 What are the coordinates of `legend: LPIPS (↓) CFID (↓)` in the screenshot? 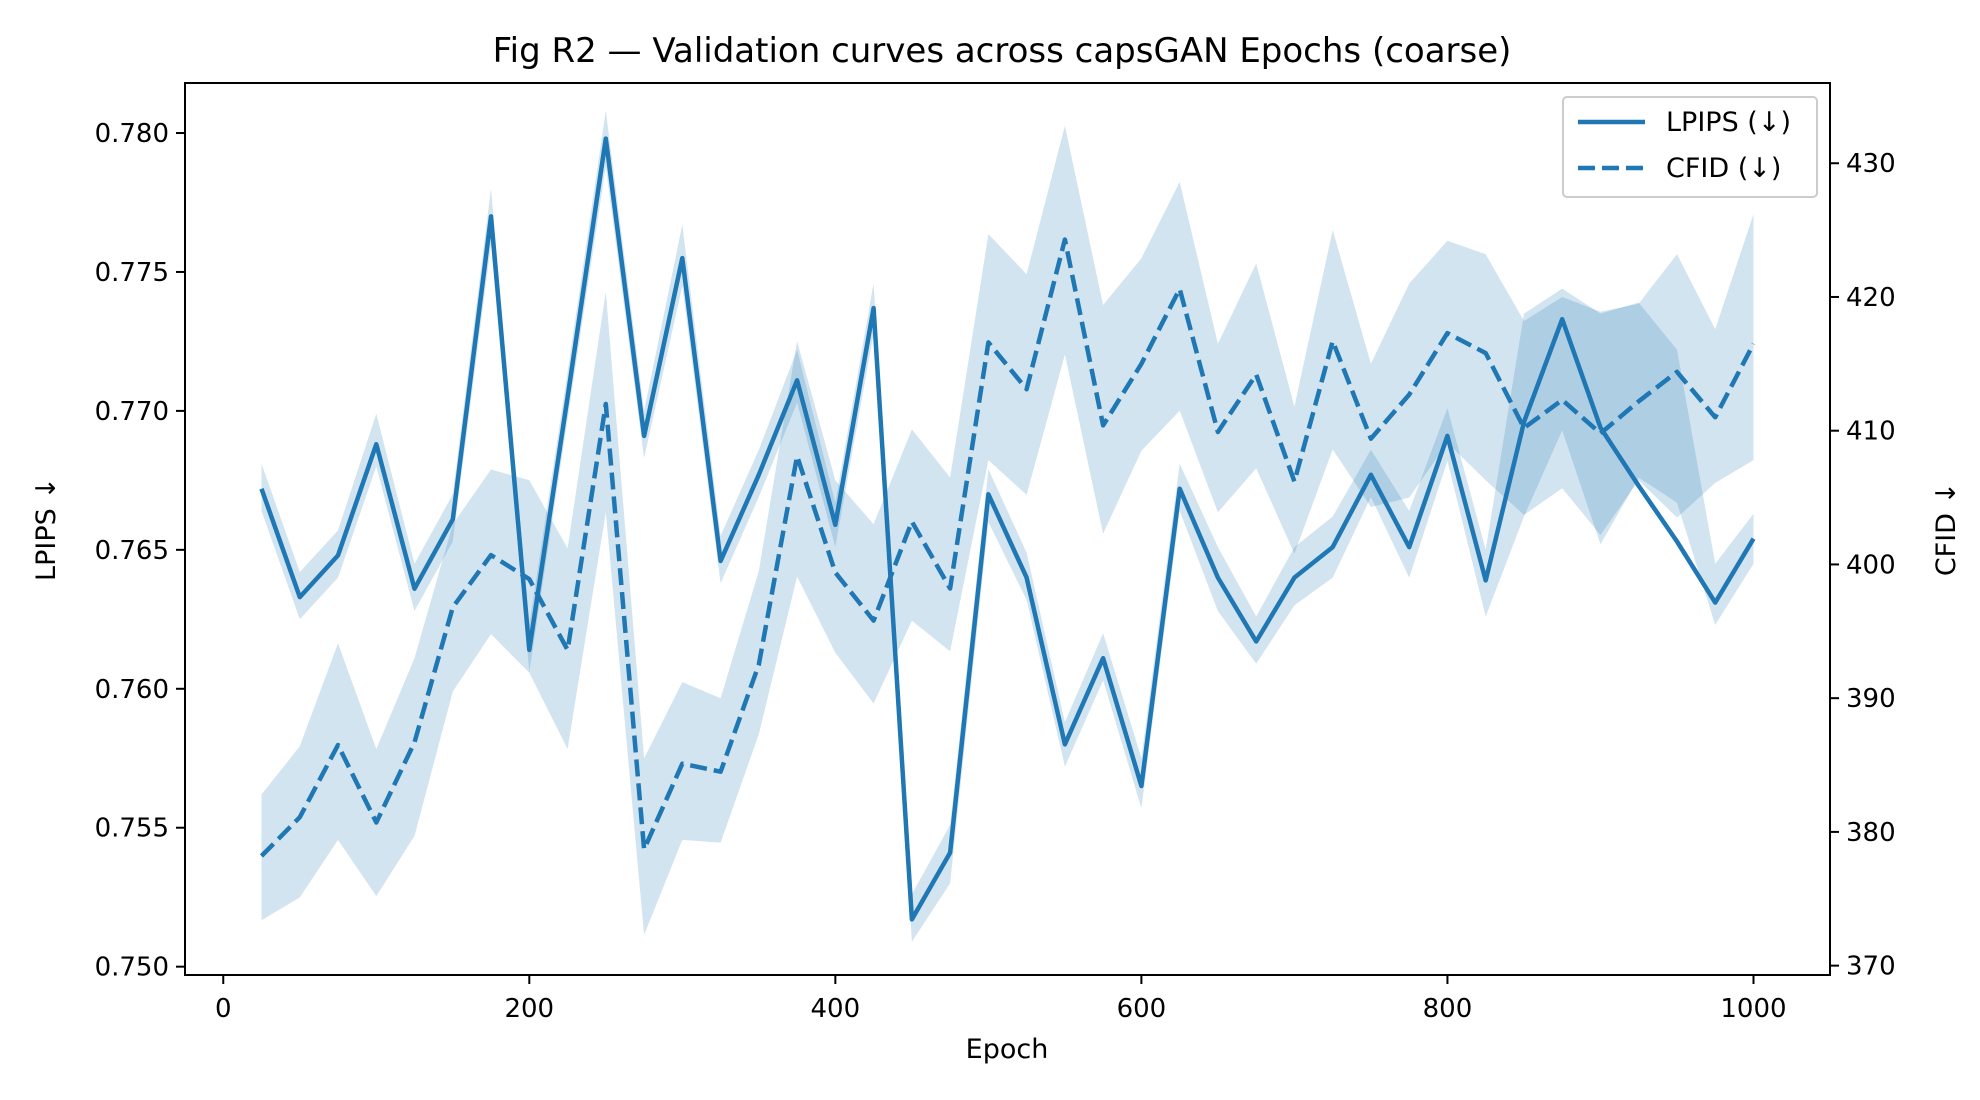 It's located at (1690, 147).